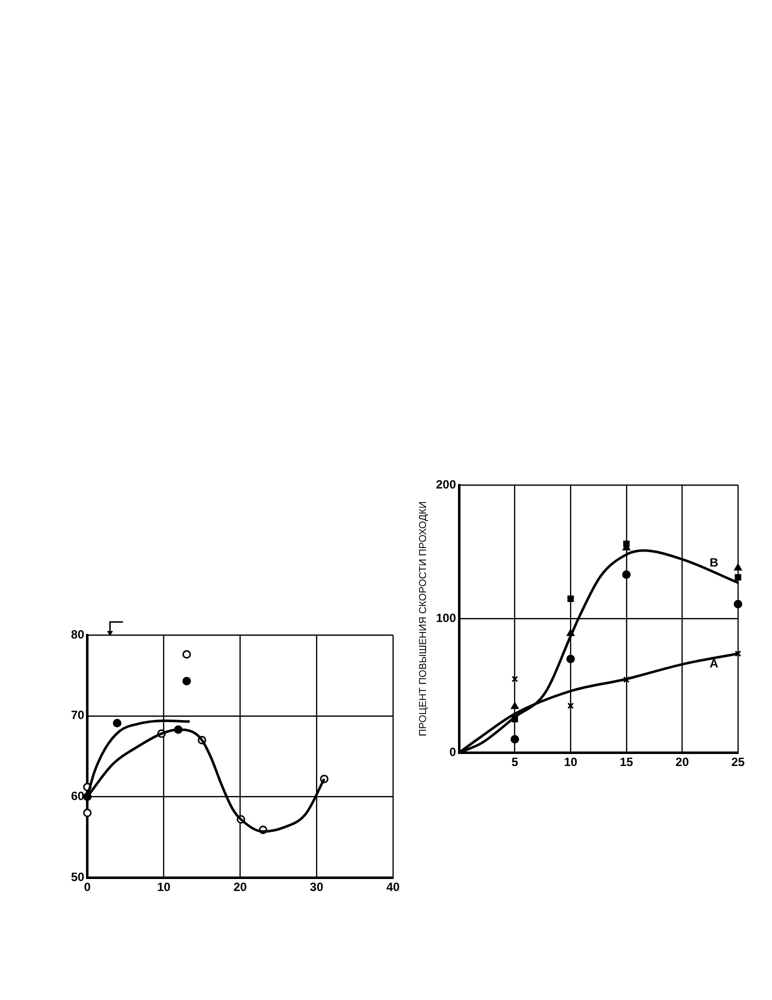 This screenshot has height=1000, width=772. Describe the element at coordinates (446, 484) in the screenshot. I see `y-tick-label: 200` at that location.